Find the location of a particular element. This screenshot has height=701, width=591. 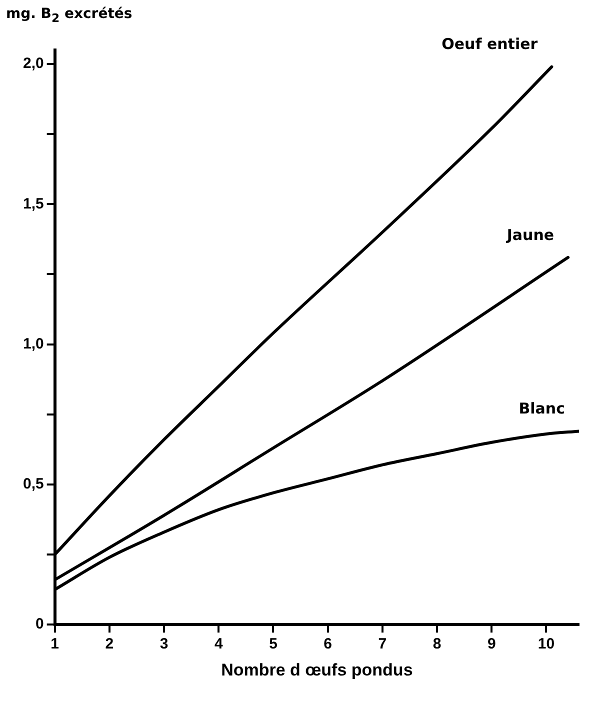

x-tick-label: 4 is located at coordinates (219, 644).